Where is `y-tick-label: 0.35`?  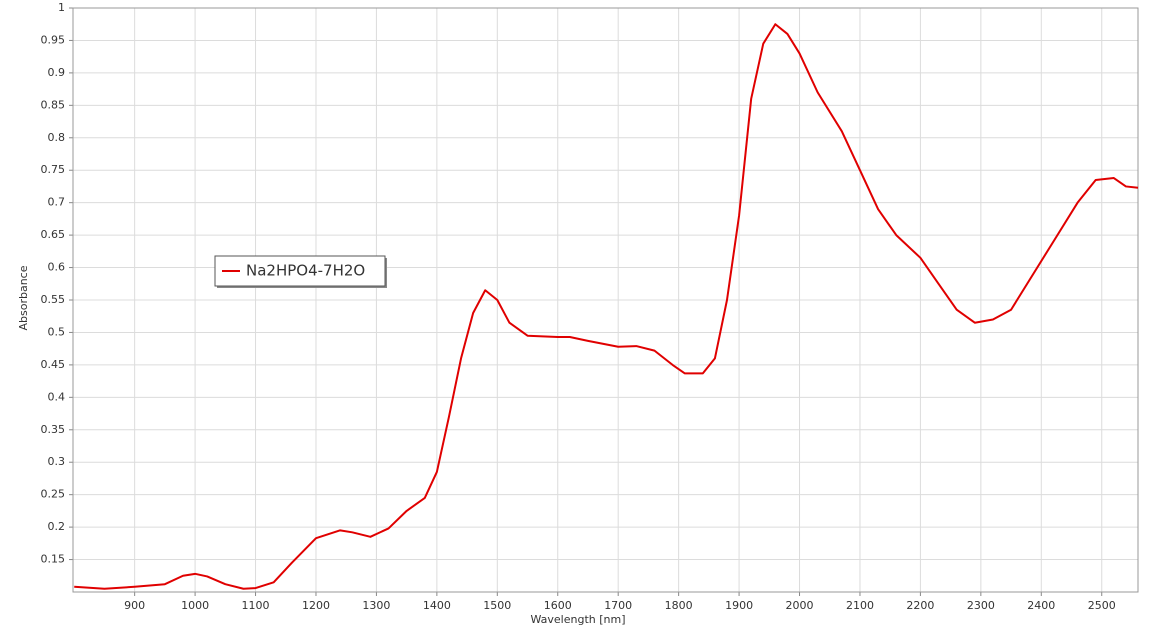
y-tick-label: 0.35 is located at coordinates (53, 429).